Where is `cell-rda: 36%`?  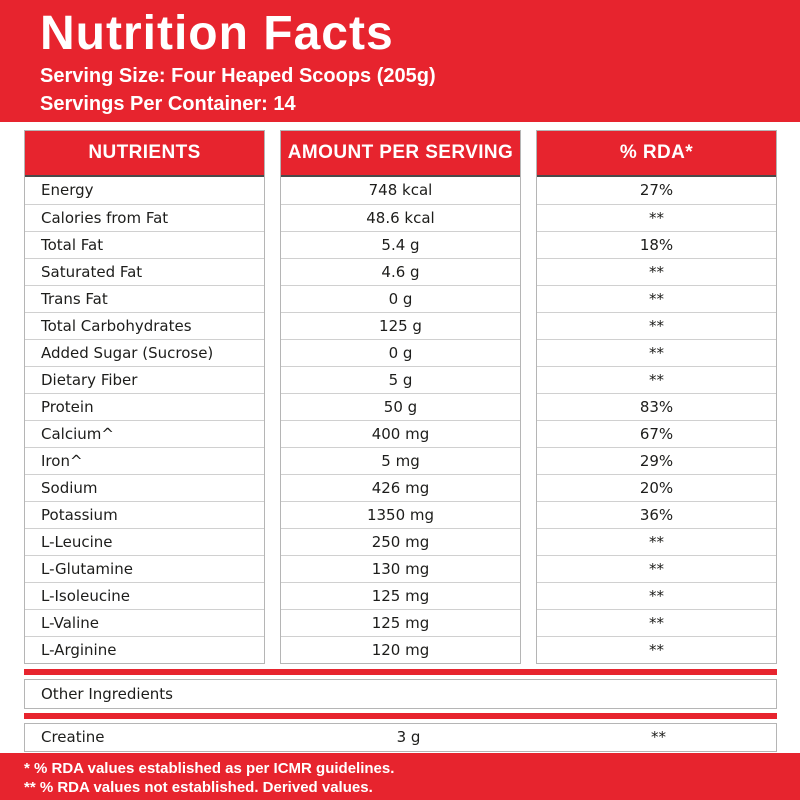
cell-rda: 36% is located at coordinates (656, 514).